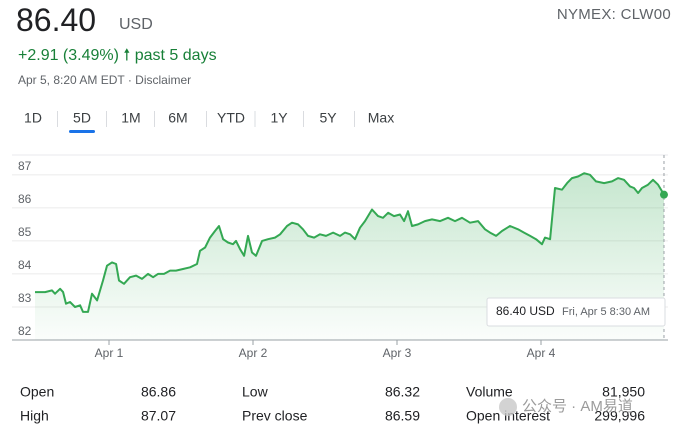  Describe the element at coordinates (613, 14) in the screenshot. I see `symbol: NYMEX: CLW00` at that location.